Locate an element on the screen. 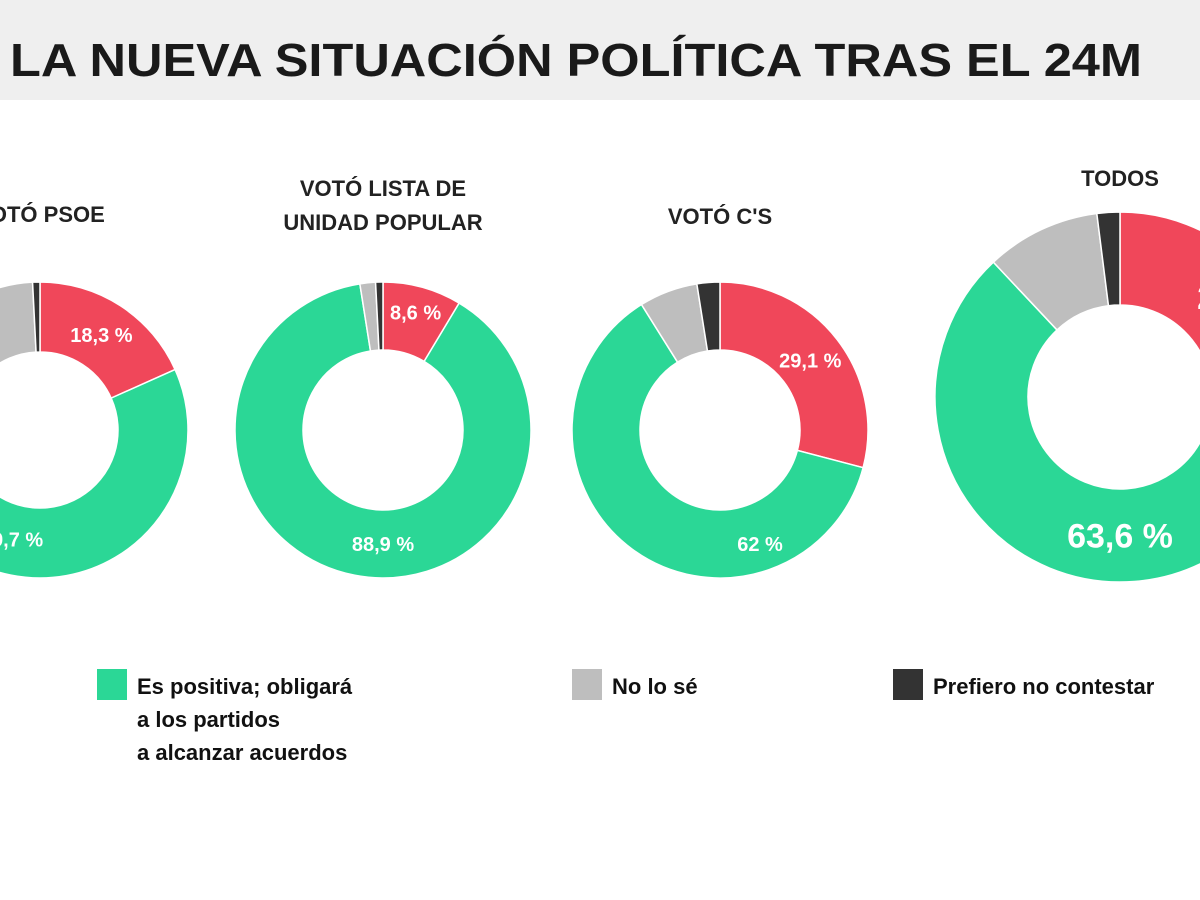 This screenshot has height=900, width=1200. donut-title: VOTÓ PSOE is located at coordinates (52, 214).